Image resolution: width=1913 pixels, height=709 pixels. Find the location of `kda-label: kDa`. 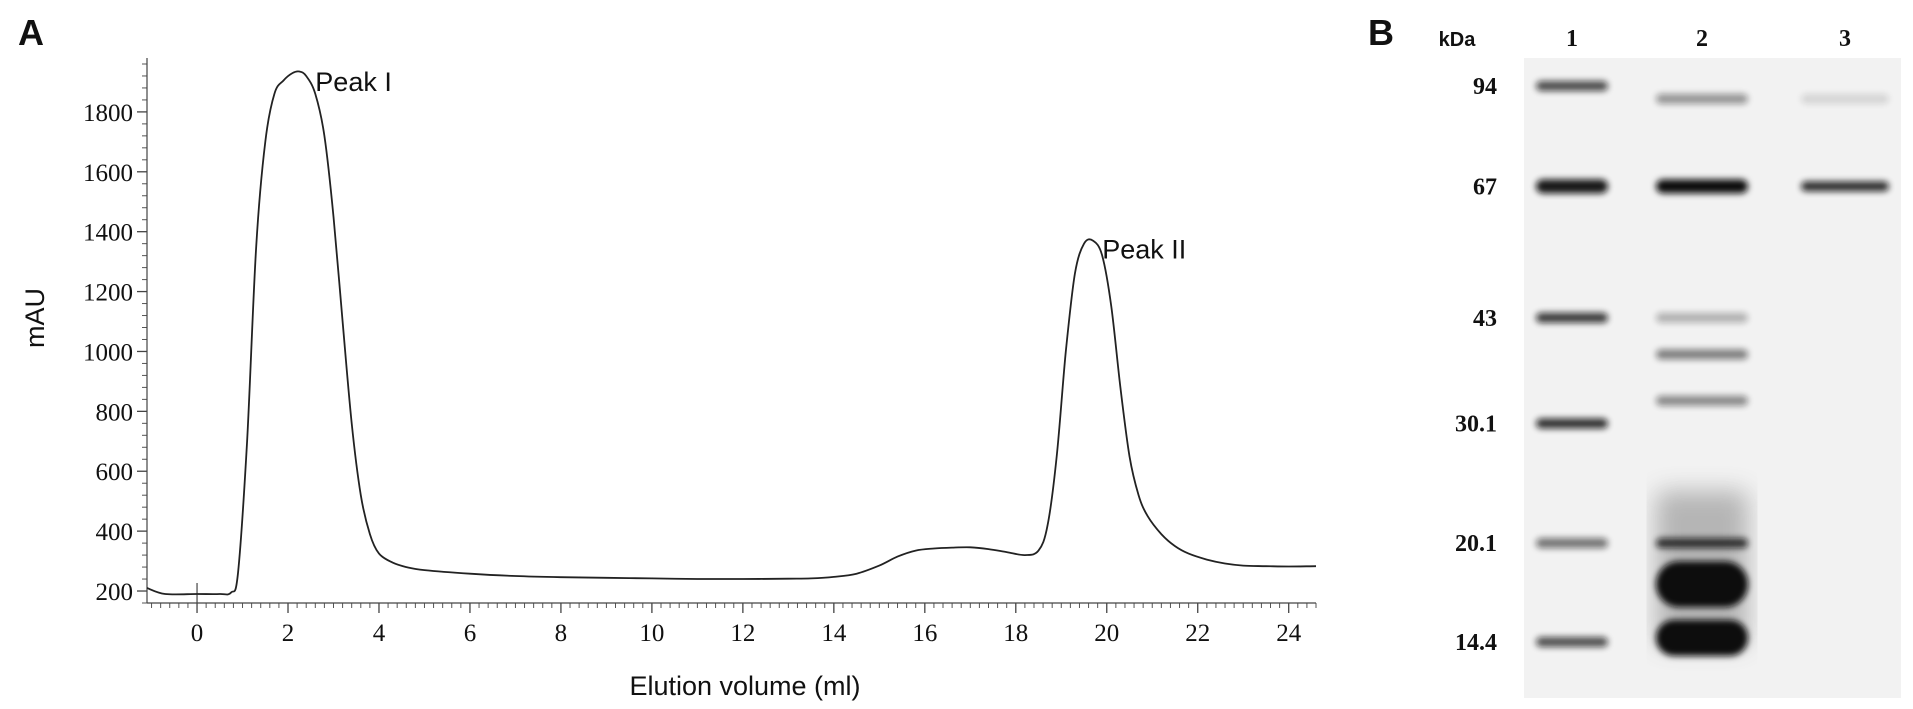

kda-label: kDa is located at coordinates (1458, 40).